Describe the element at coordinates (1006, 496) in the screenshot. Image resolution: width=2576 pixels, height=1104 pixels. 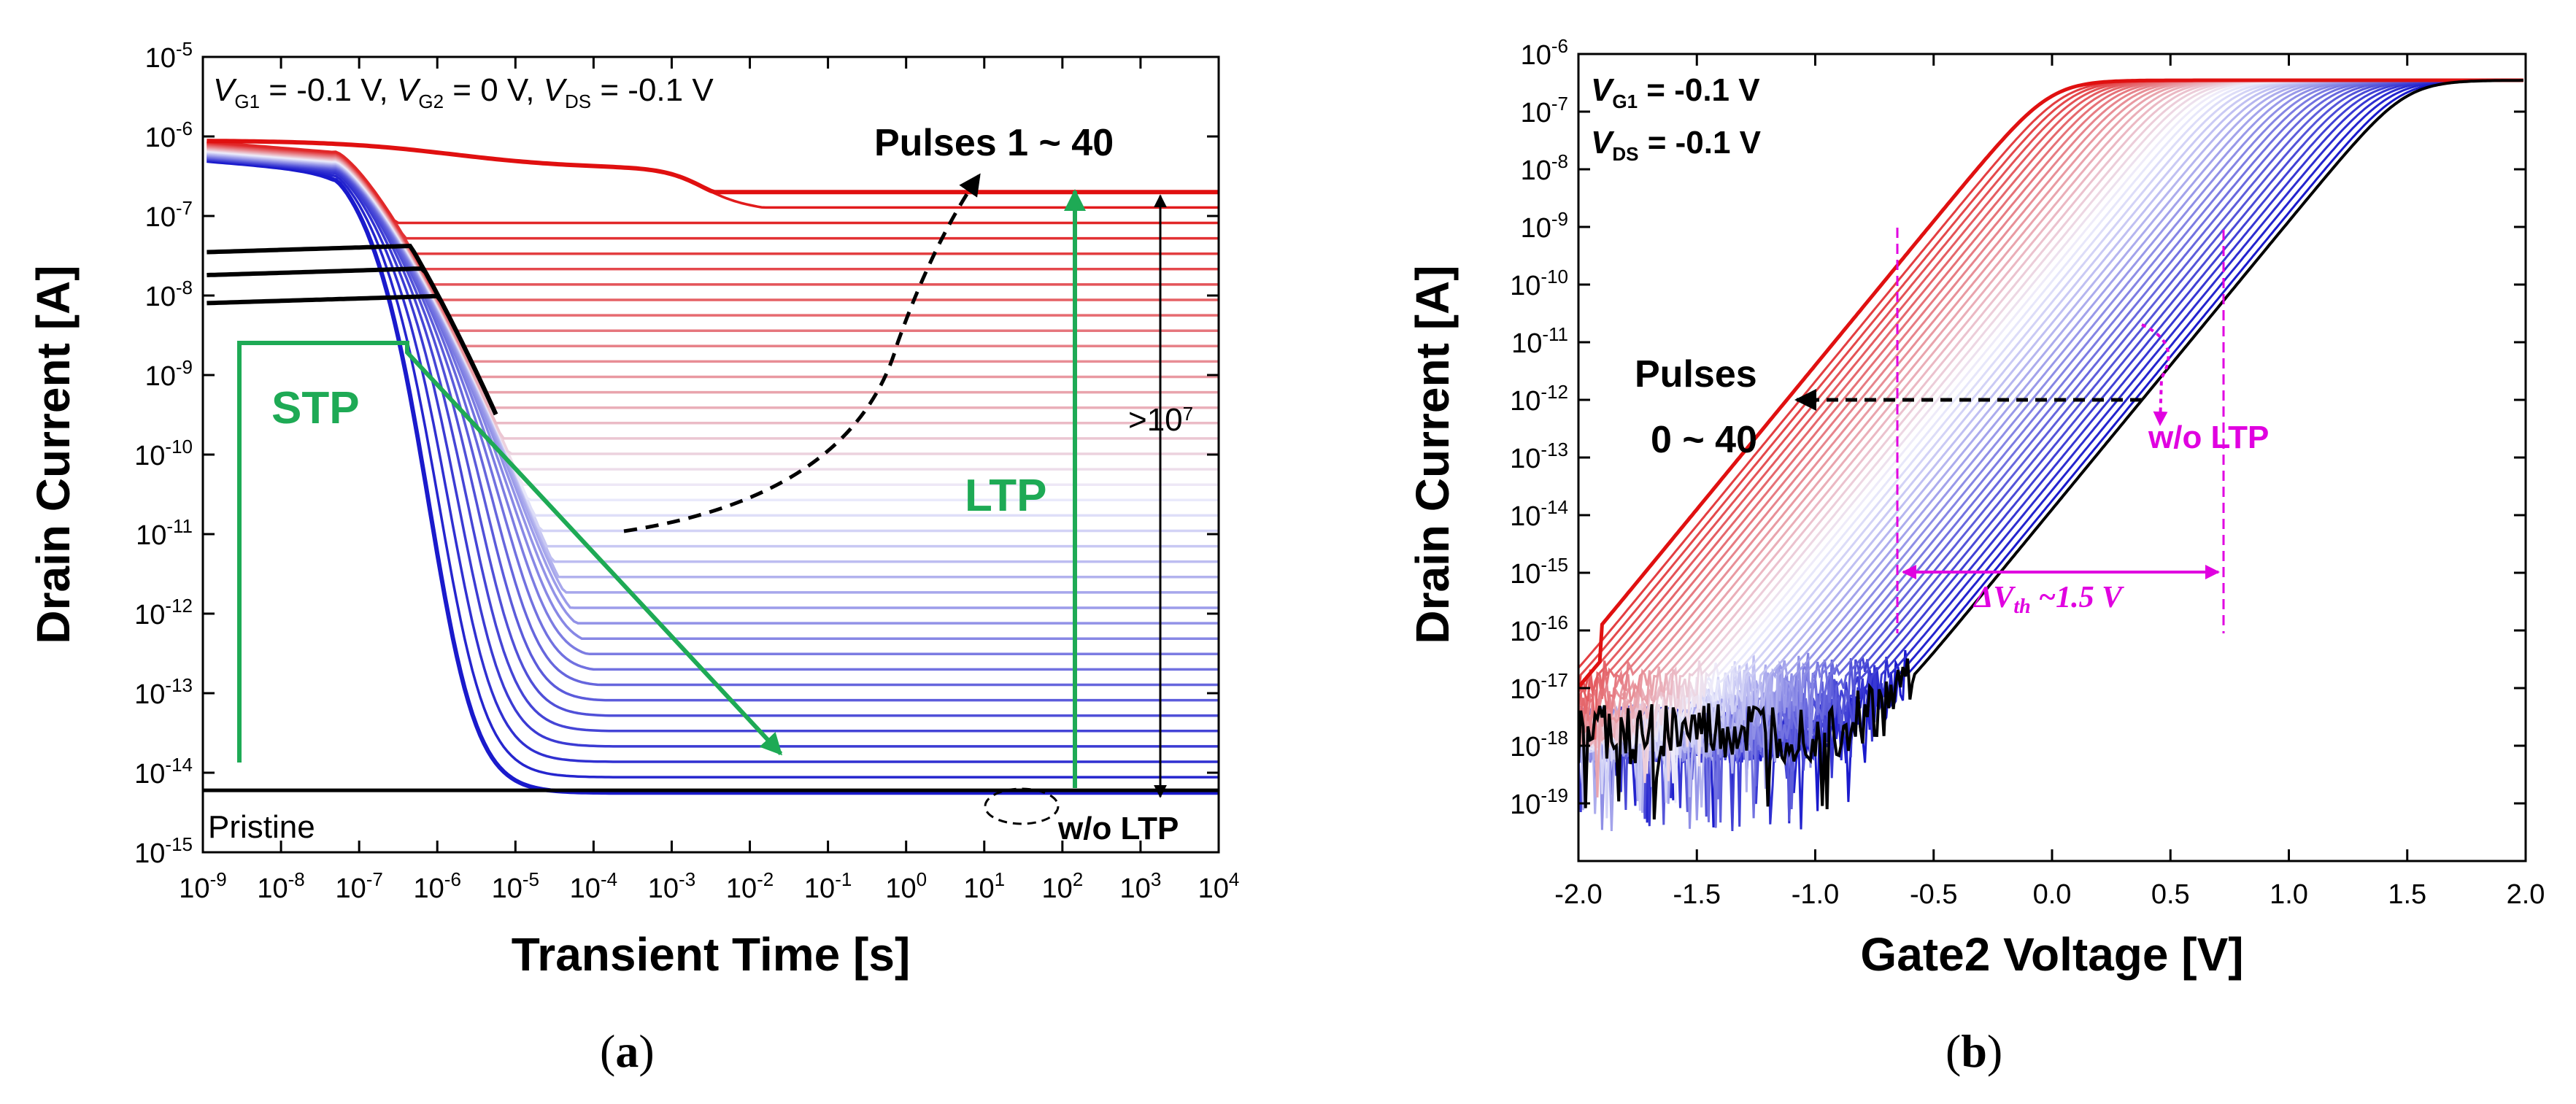
I see `ltp-label: LTP` at that location.